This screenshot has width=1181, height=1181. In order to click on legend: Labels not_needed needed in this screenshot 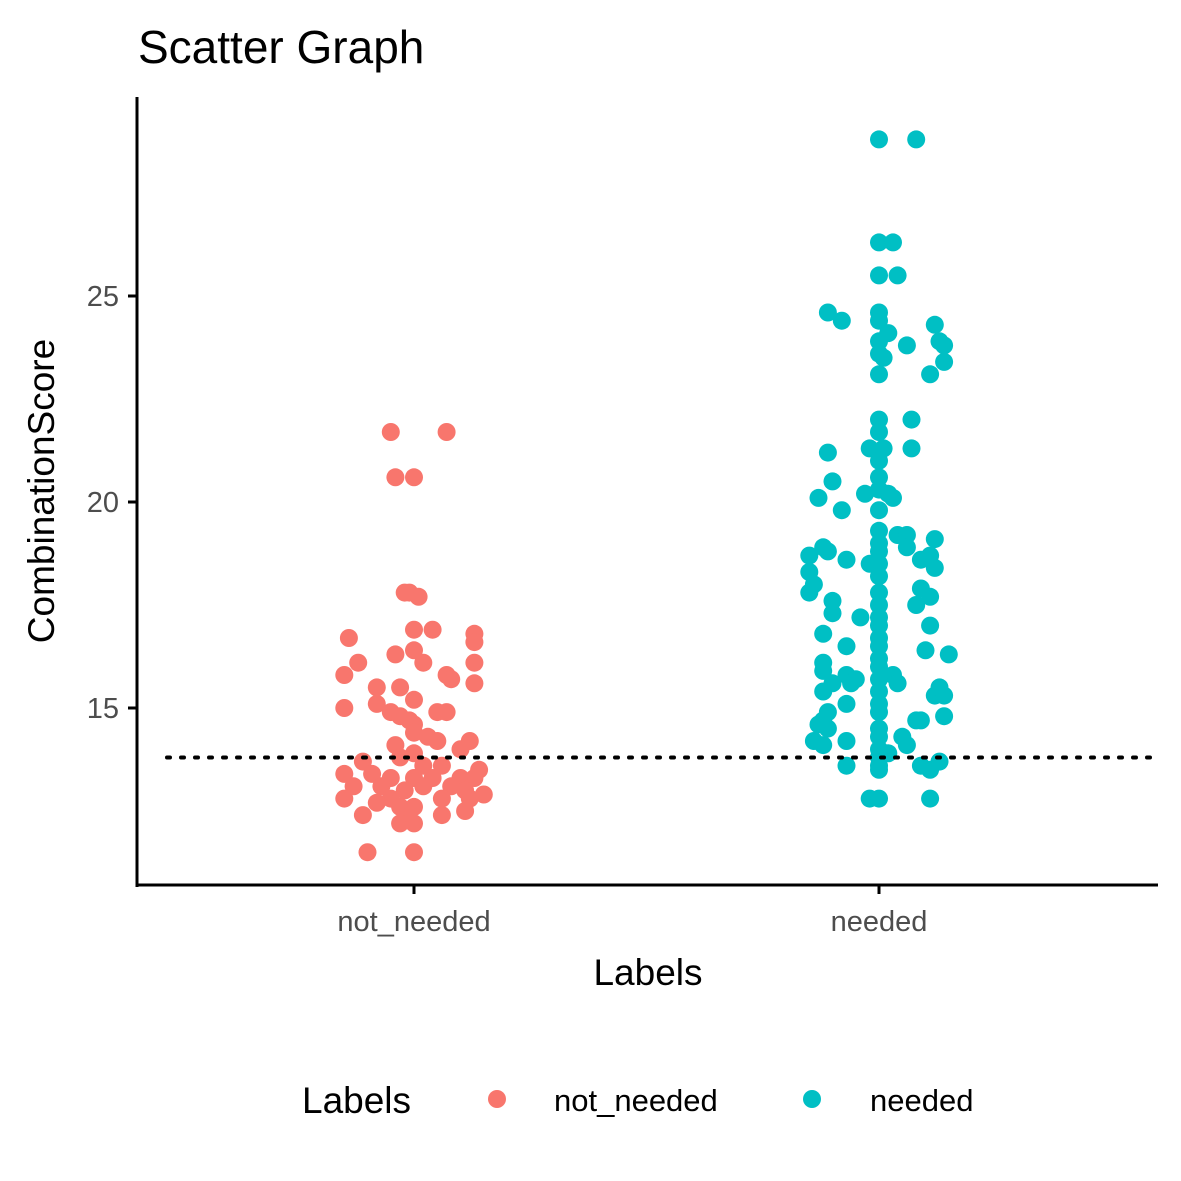, I will do `click(637, 1100)`.